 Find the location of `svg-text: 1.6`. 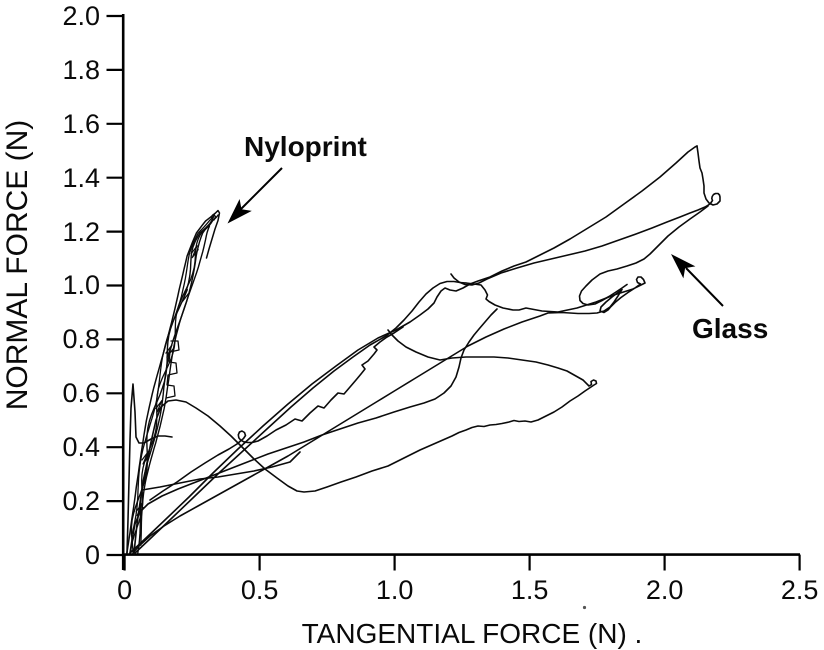

svg-text: 1.6 is located at coordinates (81, 124).